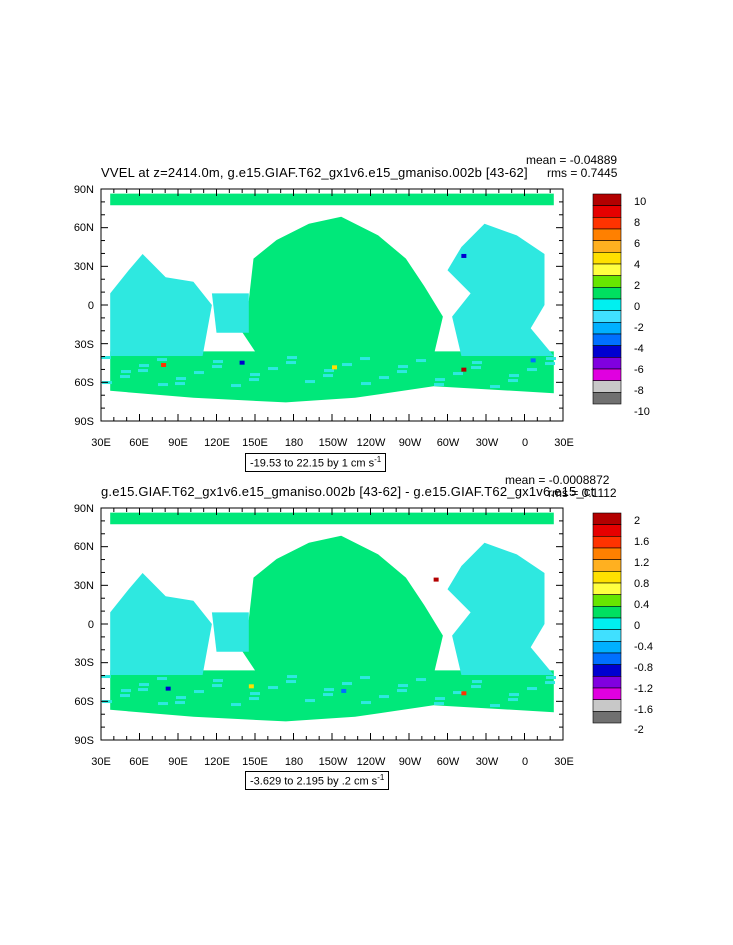  Describe the element at coordinates (637, 521) in the screenshot. I see `colorbar-label: 2` at that location.